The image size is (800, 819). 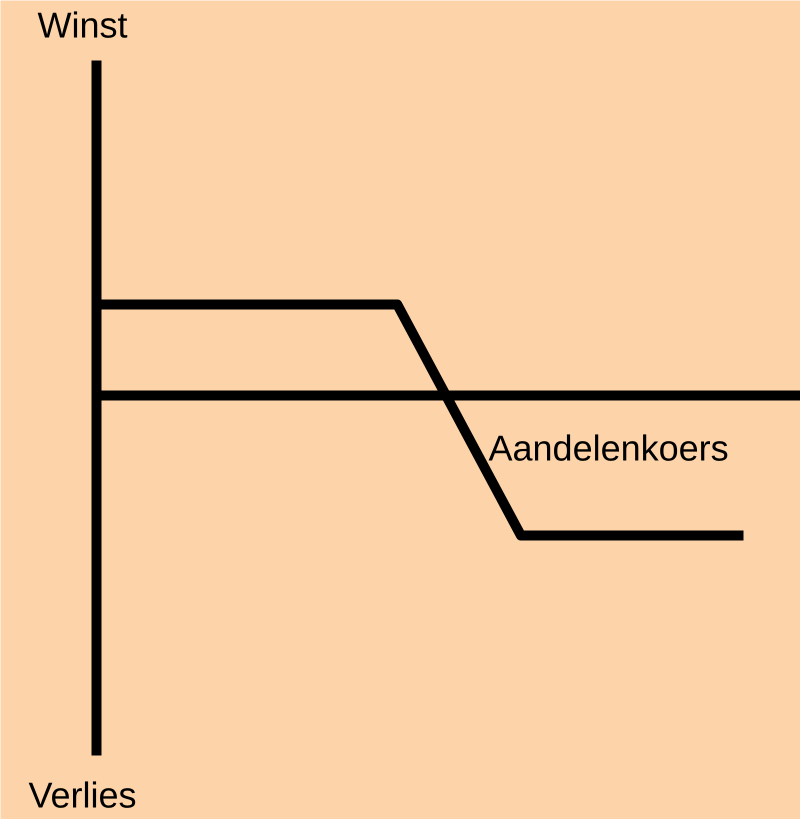 What do you see at coordinates (82, 795) in the screenshot?
I see `text: Verlies` at bounding box center [82, 795].